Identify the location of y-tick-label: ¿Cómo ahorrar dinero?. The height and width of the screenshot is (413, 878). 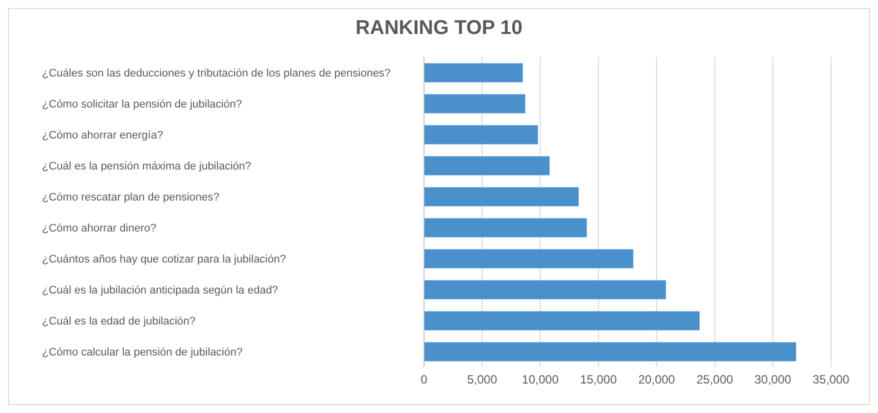
(99, 228).